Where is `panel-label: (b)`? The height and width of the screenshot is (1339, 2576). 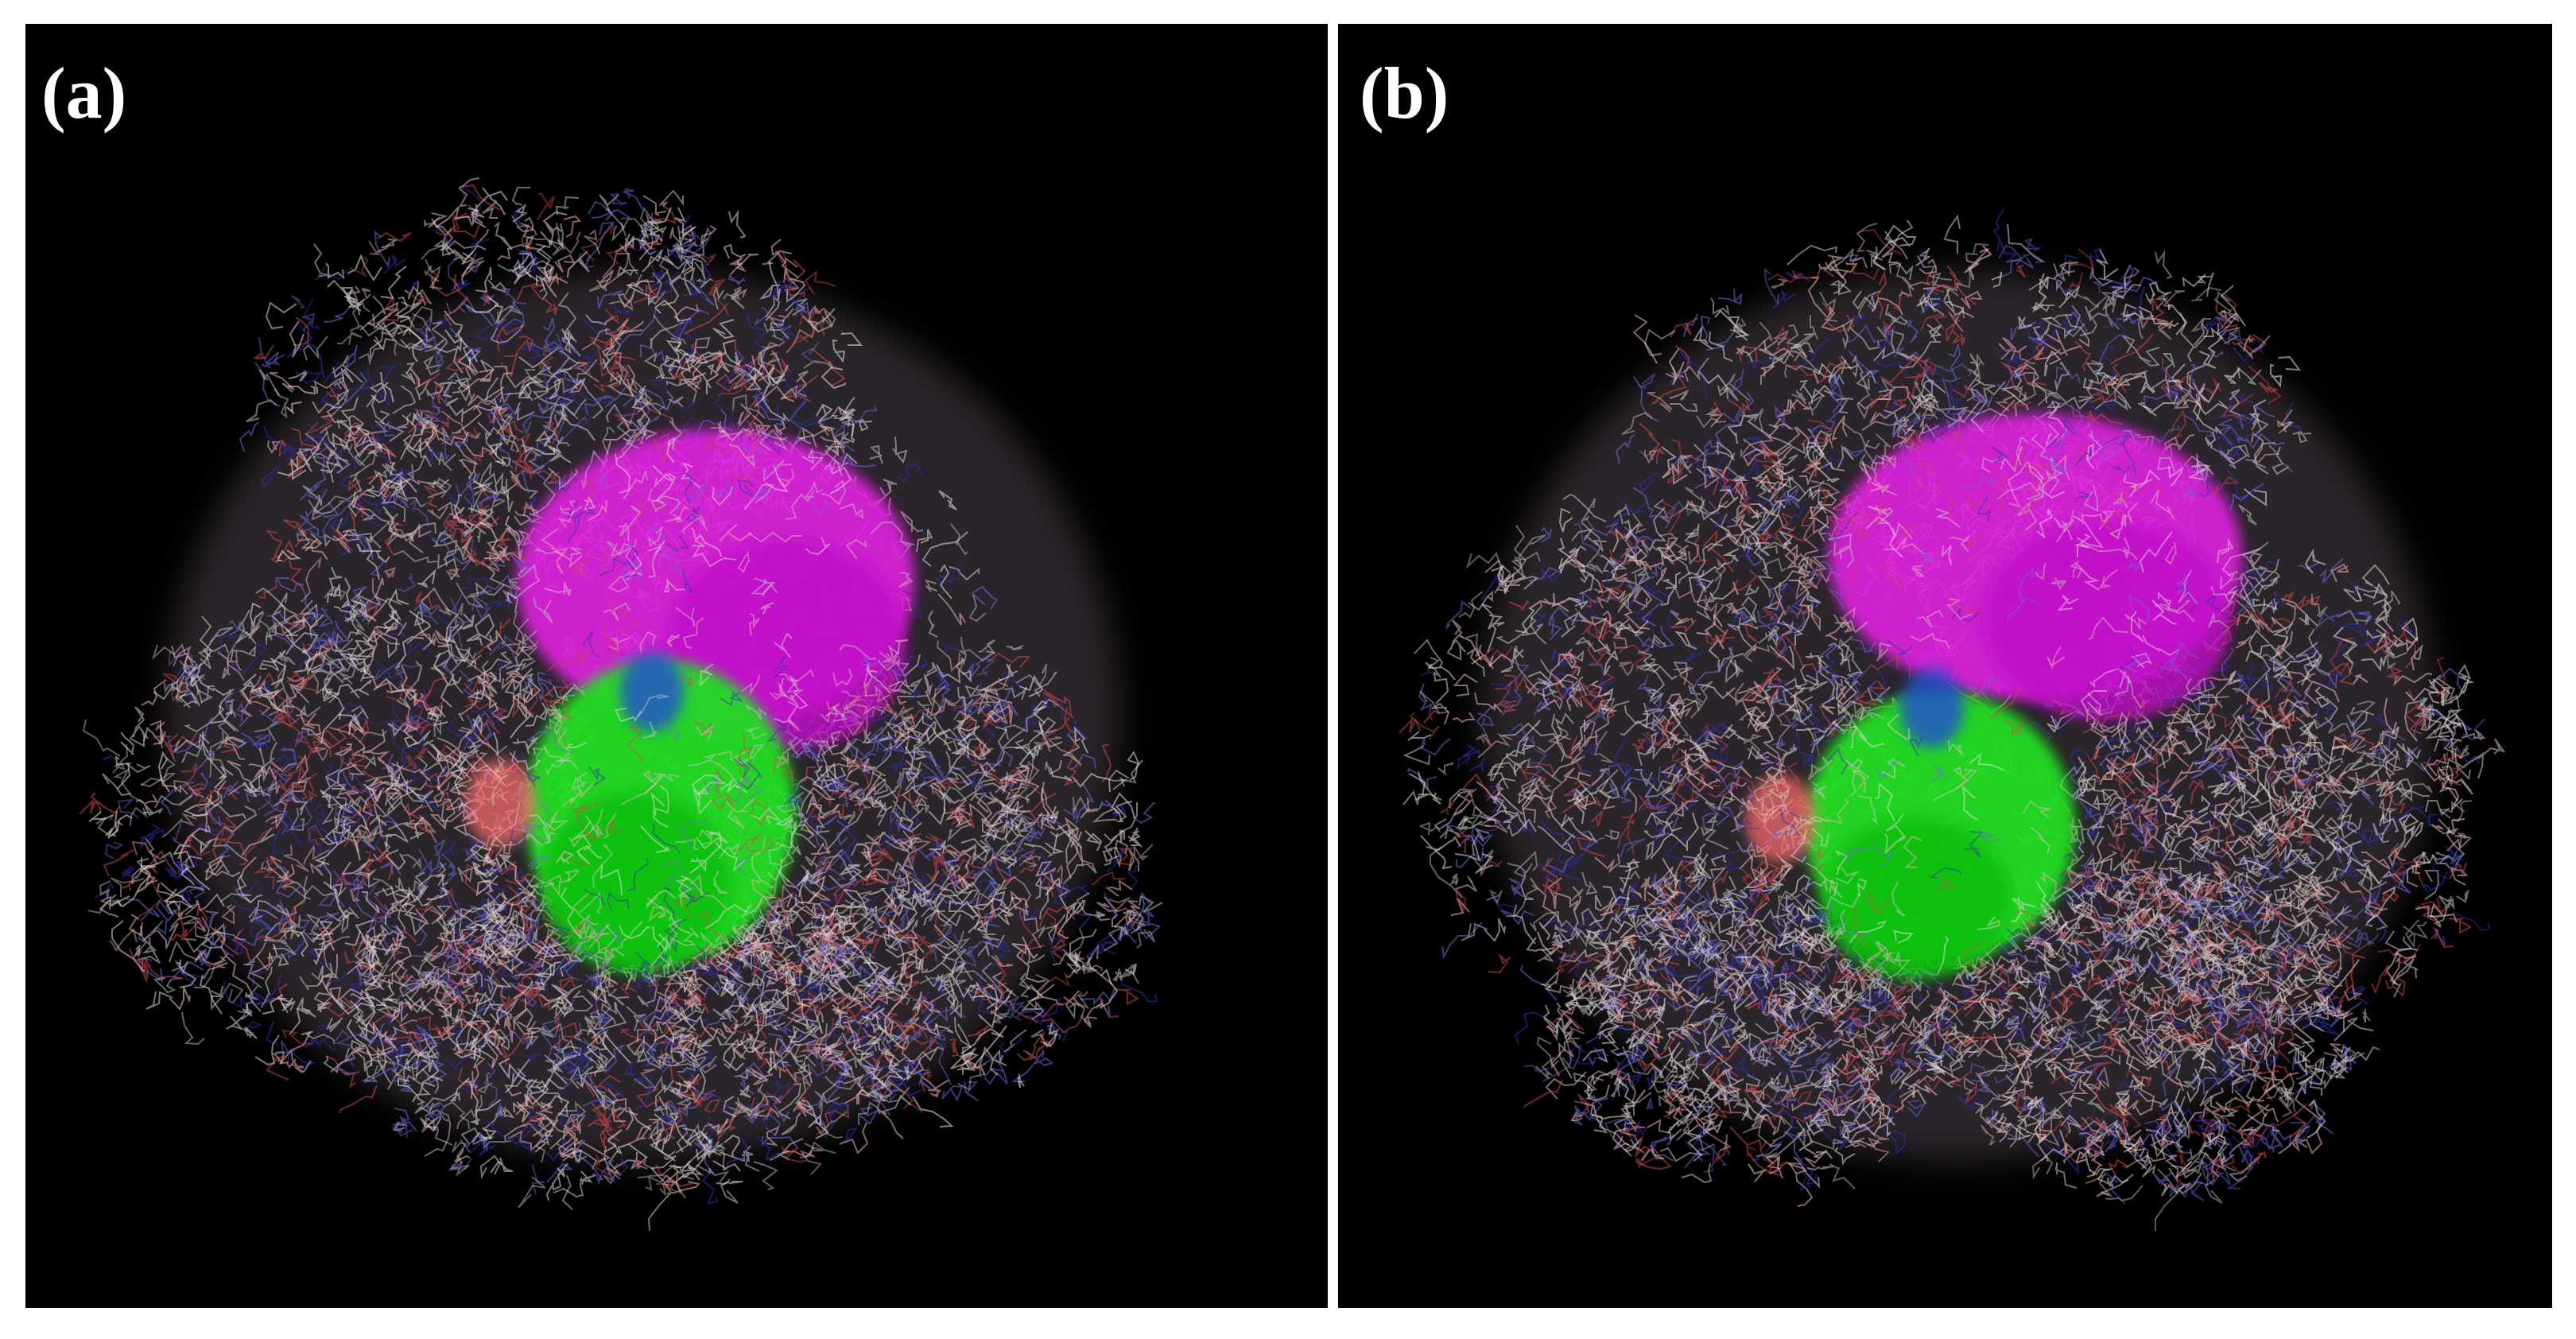 panel-label: (b) is located at coordinates (1405, 93).